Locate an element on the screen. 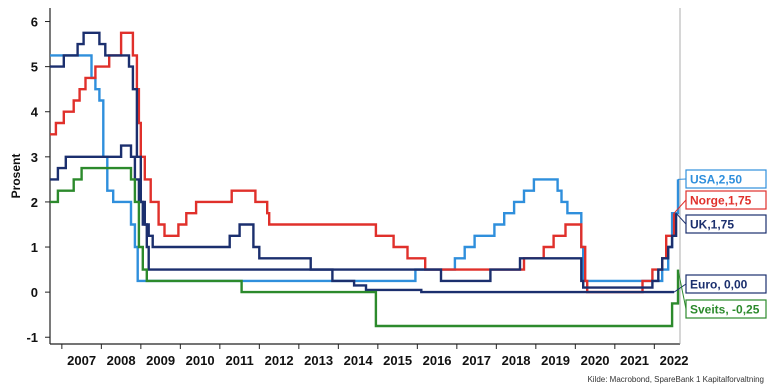 This screenshot has height=388, width=770. x-tick-label: 2011 is located at coordinates (239, 360).